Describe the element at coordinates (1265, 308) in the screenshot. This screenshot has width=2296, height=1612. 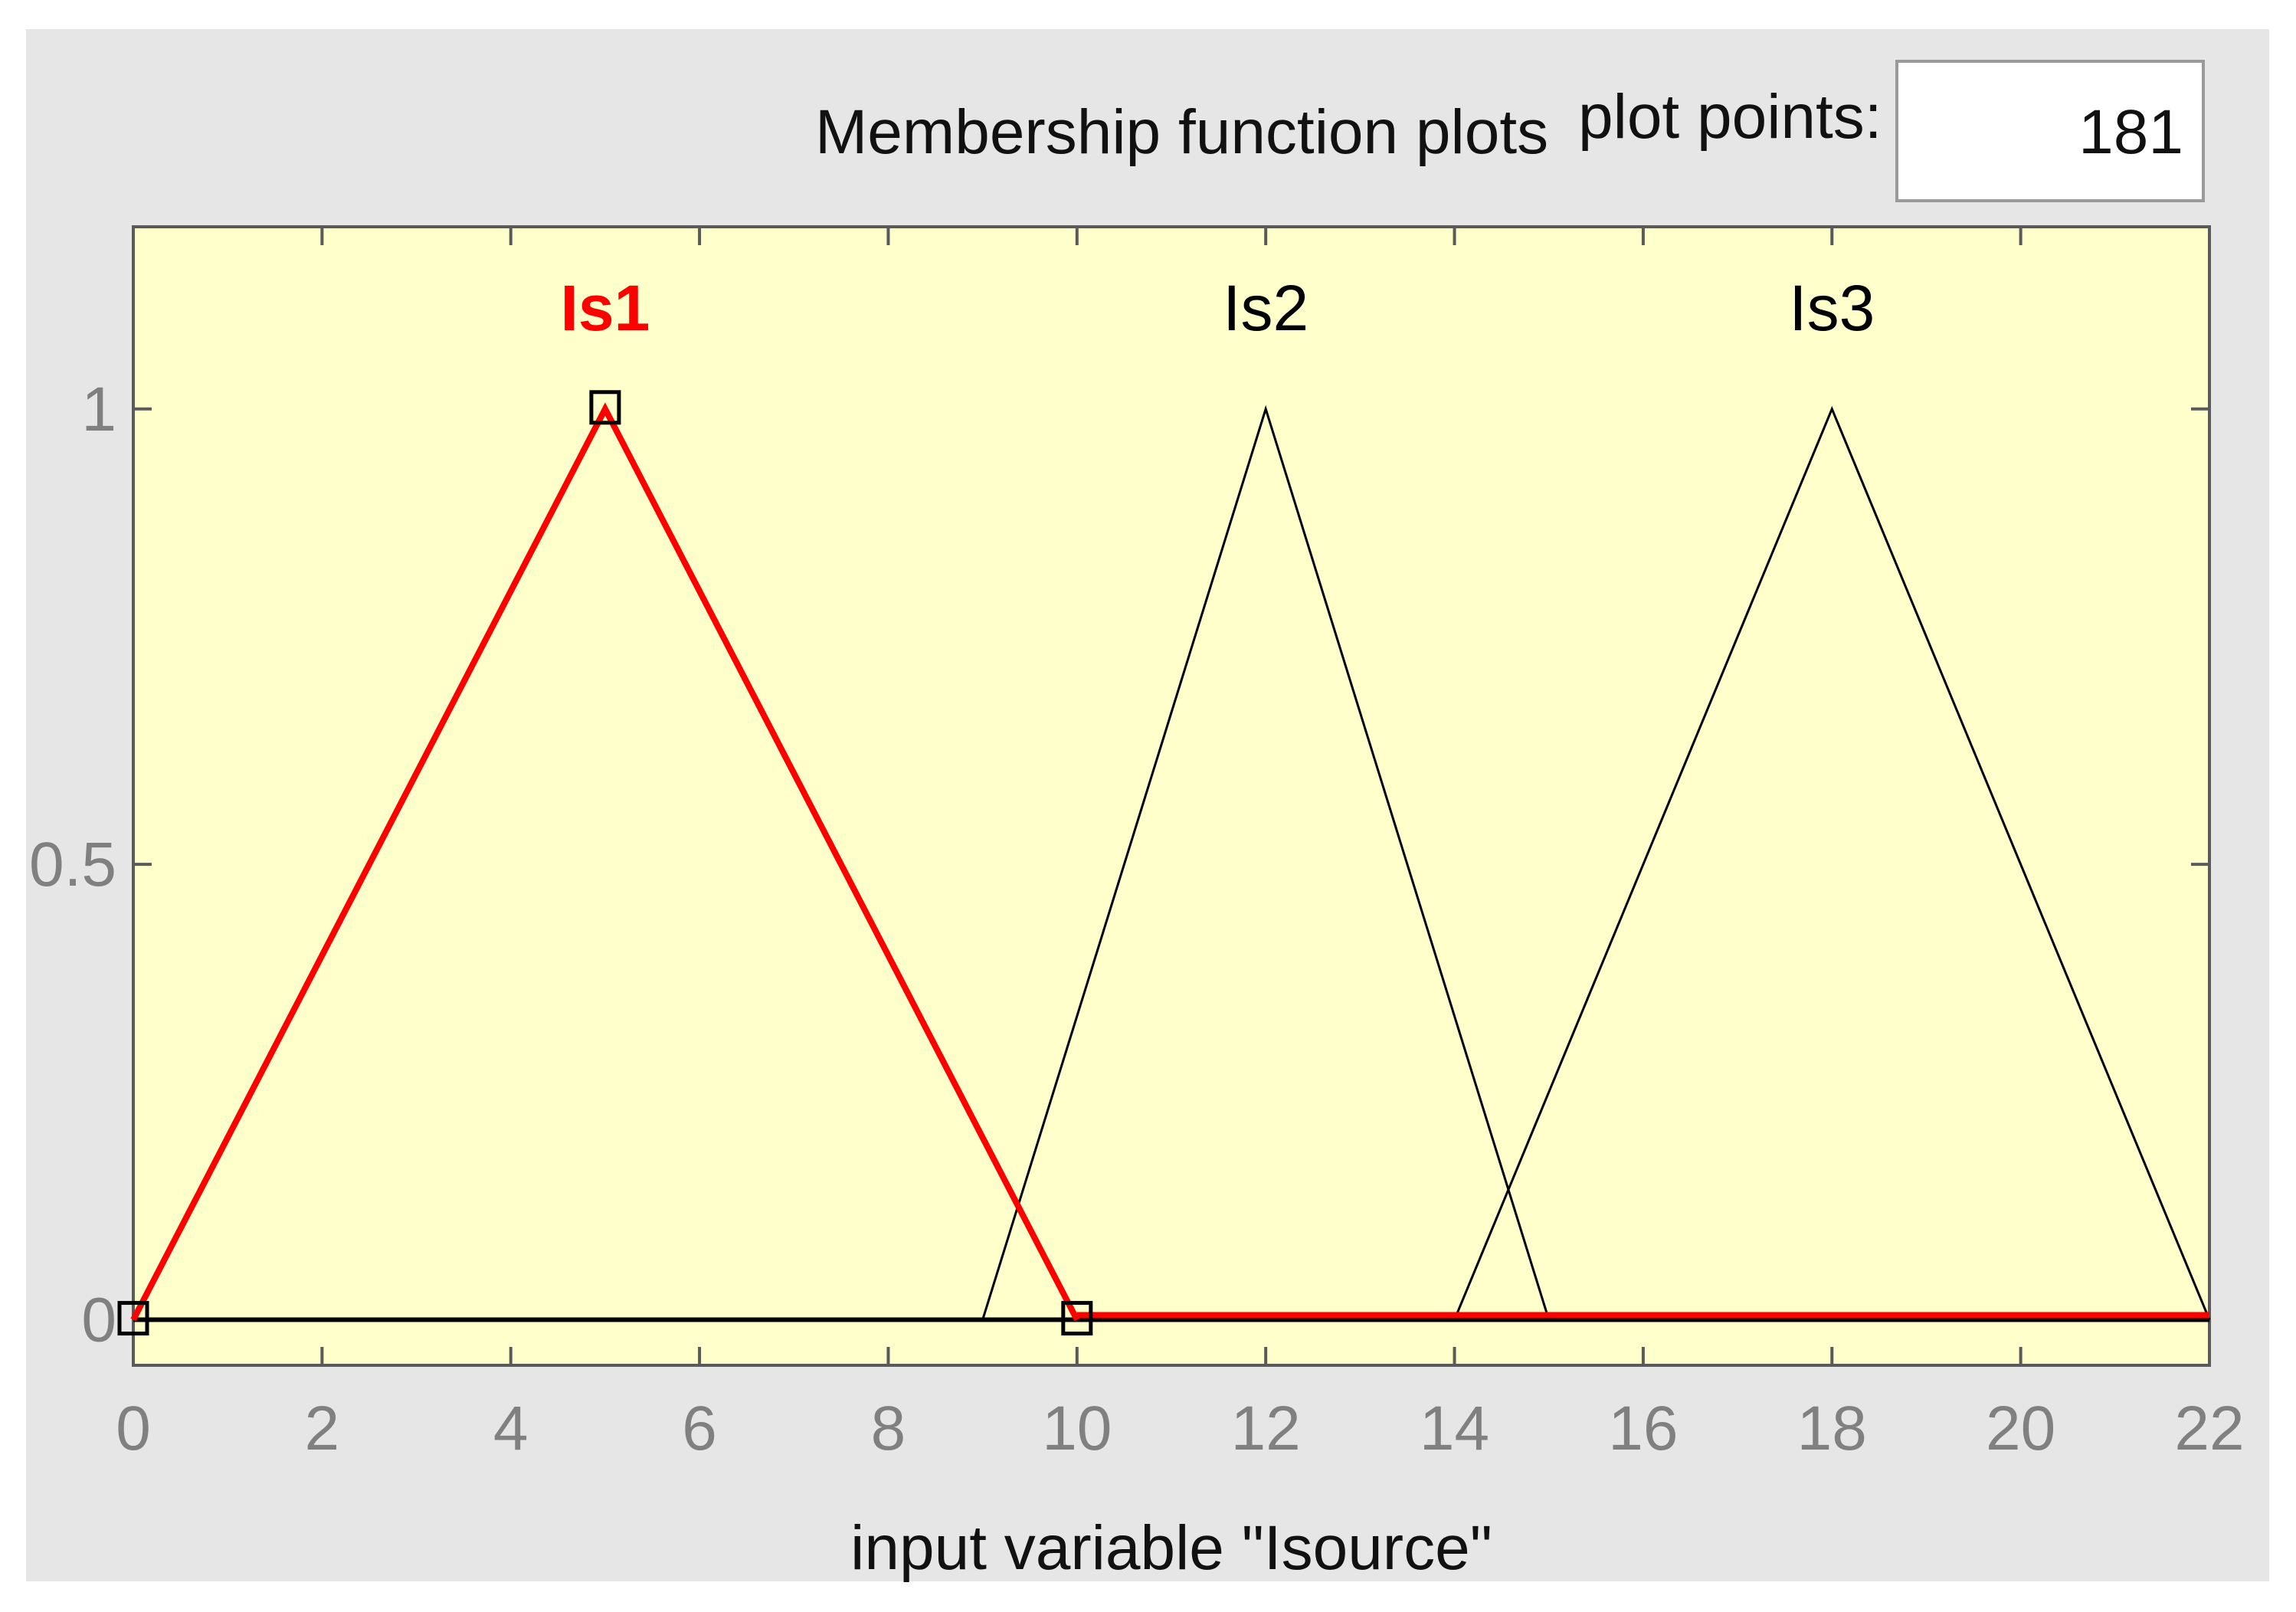
I see `mf-is2-label: Is2` at that location.